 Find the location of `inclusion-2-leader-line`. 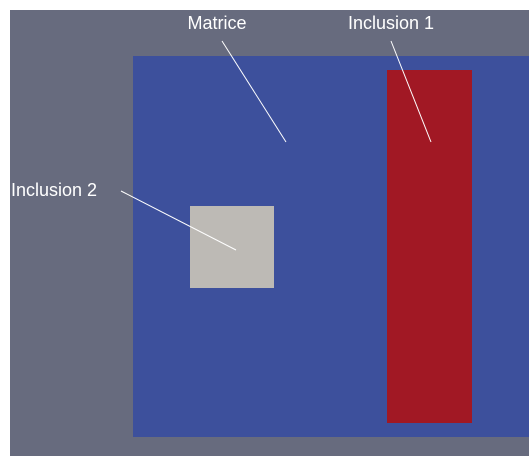

inclusion-2-leader-line is located at coordinates (178, 220).